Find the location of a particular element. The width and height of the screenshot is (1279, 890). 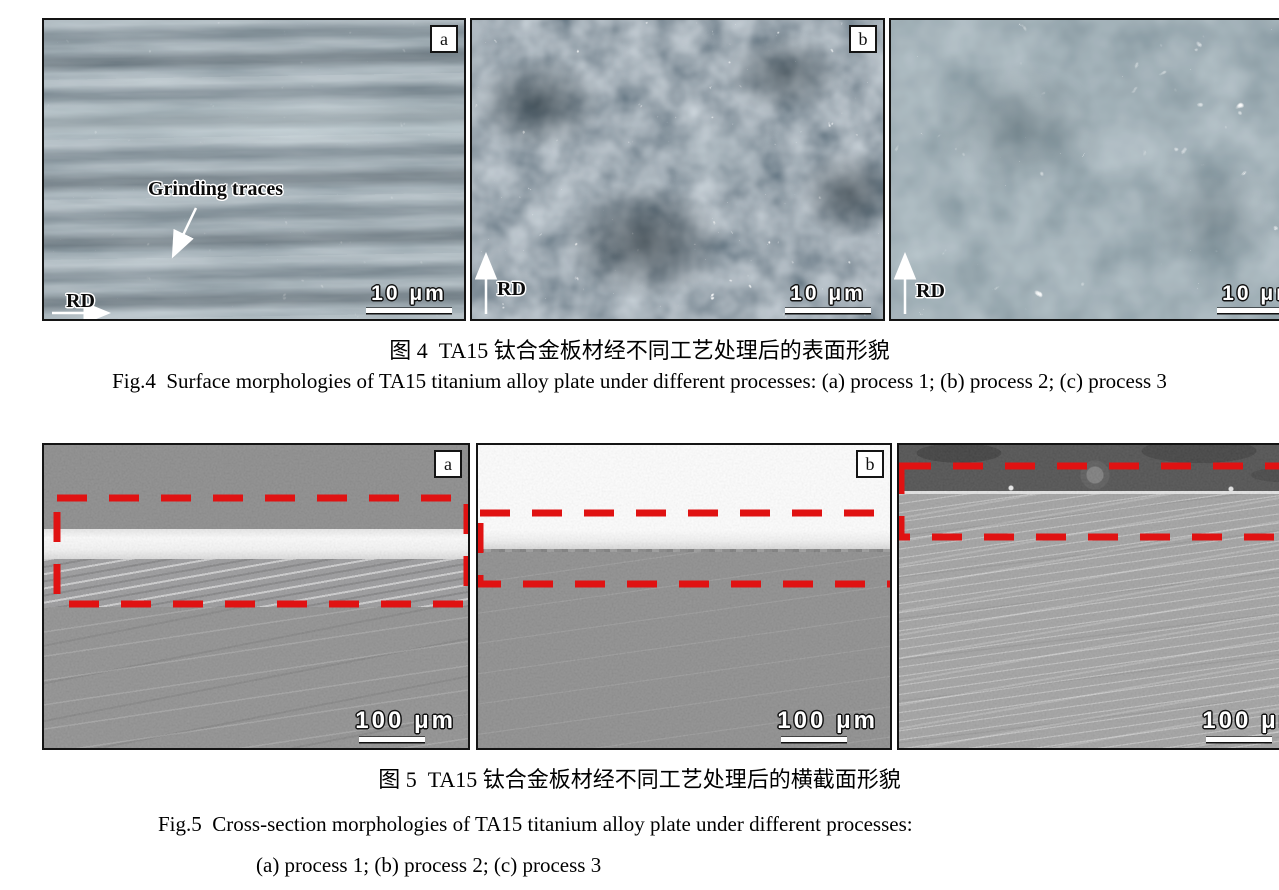

grain-texture is located at coordinates (1085, 169).